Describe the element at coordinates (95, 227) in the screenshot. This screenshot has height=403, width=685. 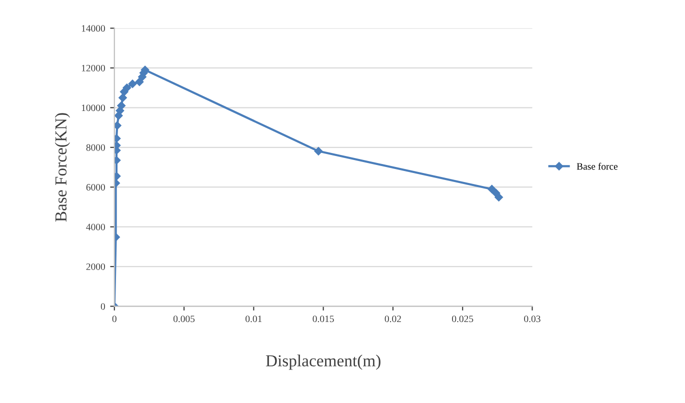
I see `y-tick-label: 4000` at that location.